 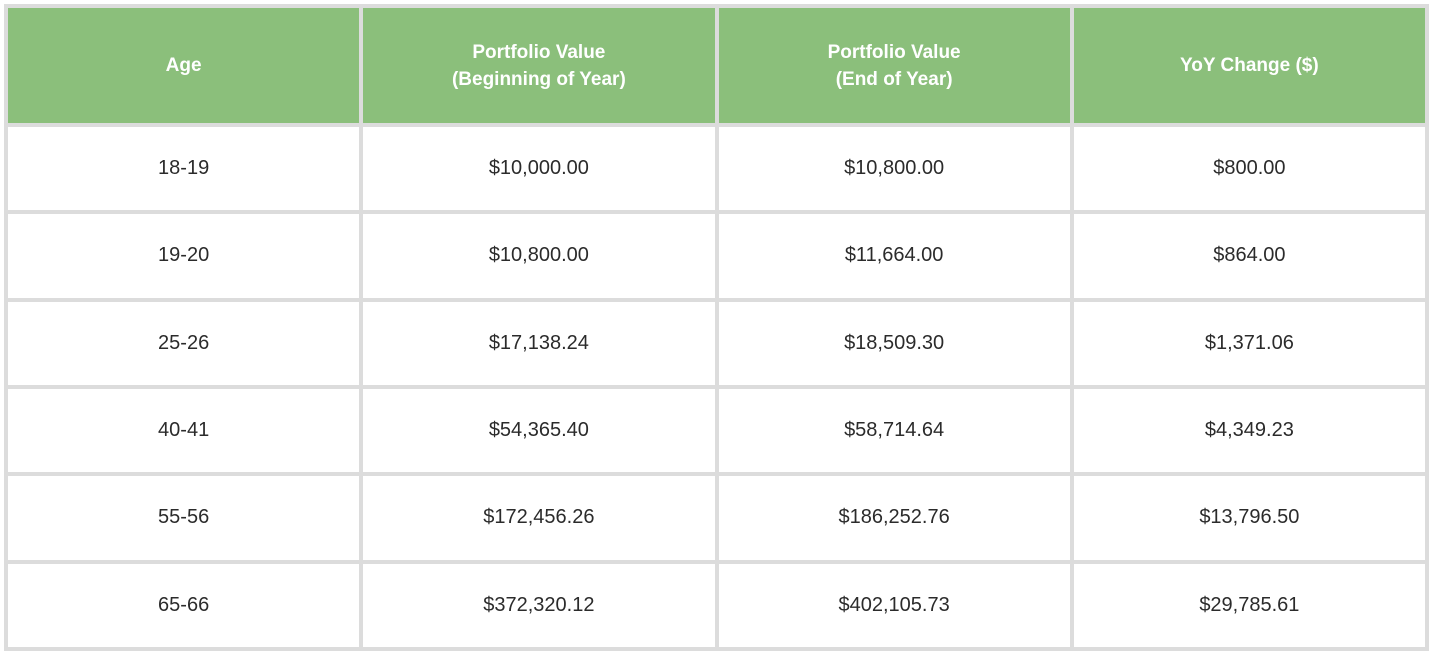 What do you see at coordinates (1249, 256) in the screenshot?
I see `cell-yoy-change: $864.00` at bounding box center [1249, 256].